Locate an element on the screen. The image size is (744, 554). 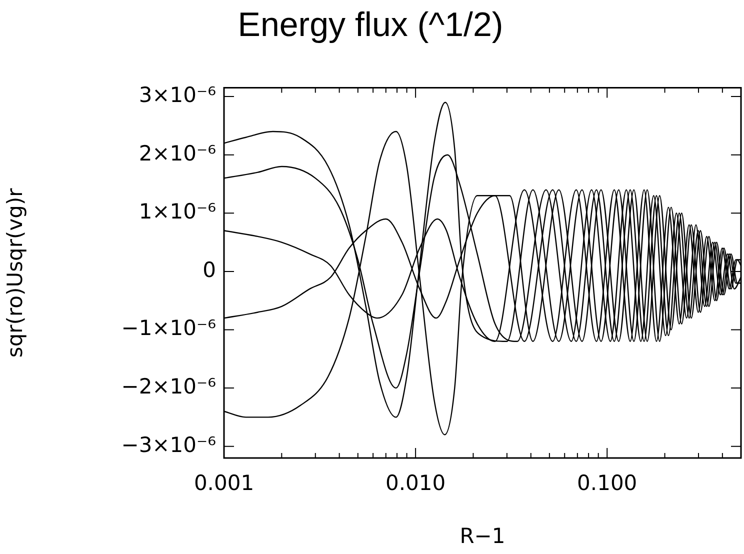
y-tick-label: −1×10⁻⁶ is located at coordinates (168, 328).